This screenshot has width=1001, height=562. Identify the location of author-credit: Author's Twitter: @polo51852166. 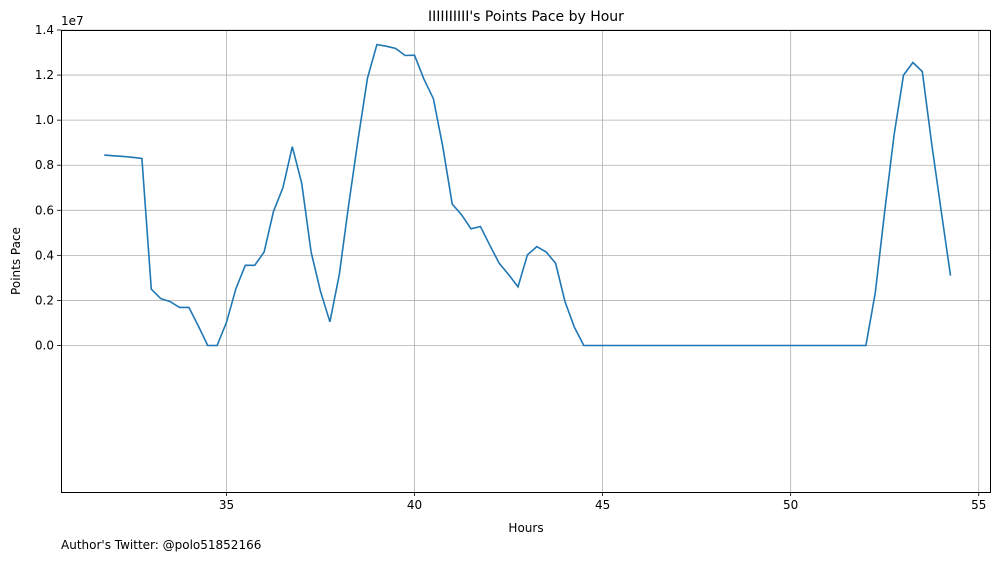
(161, 545).